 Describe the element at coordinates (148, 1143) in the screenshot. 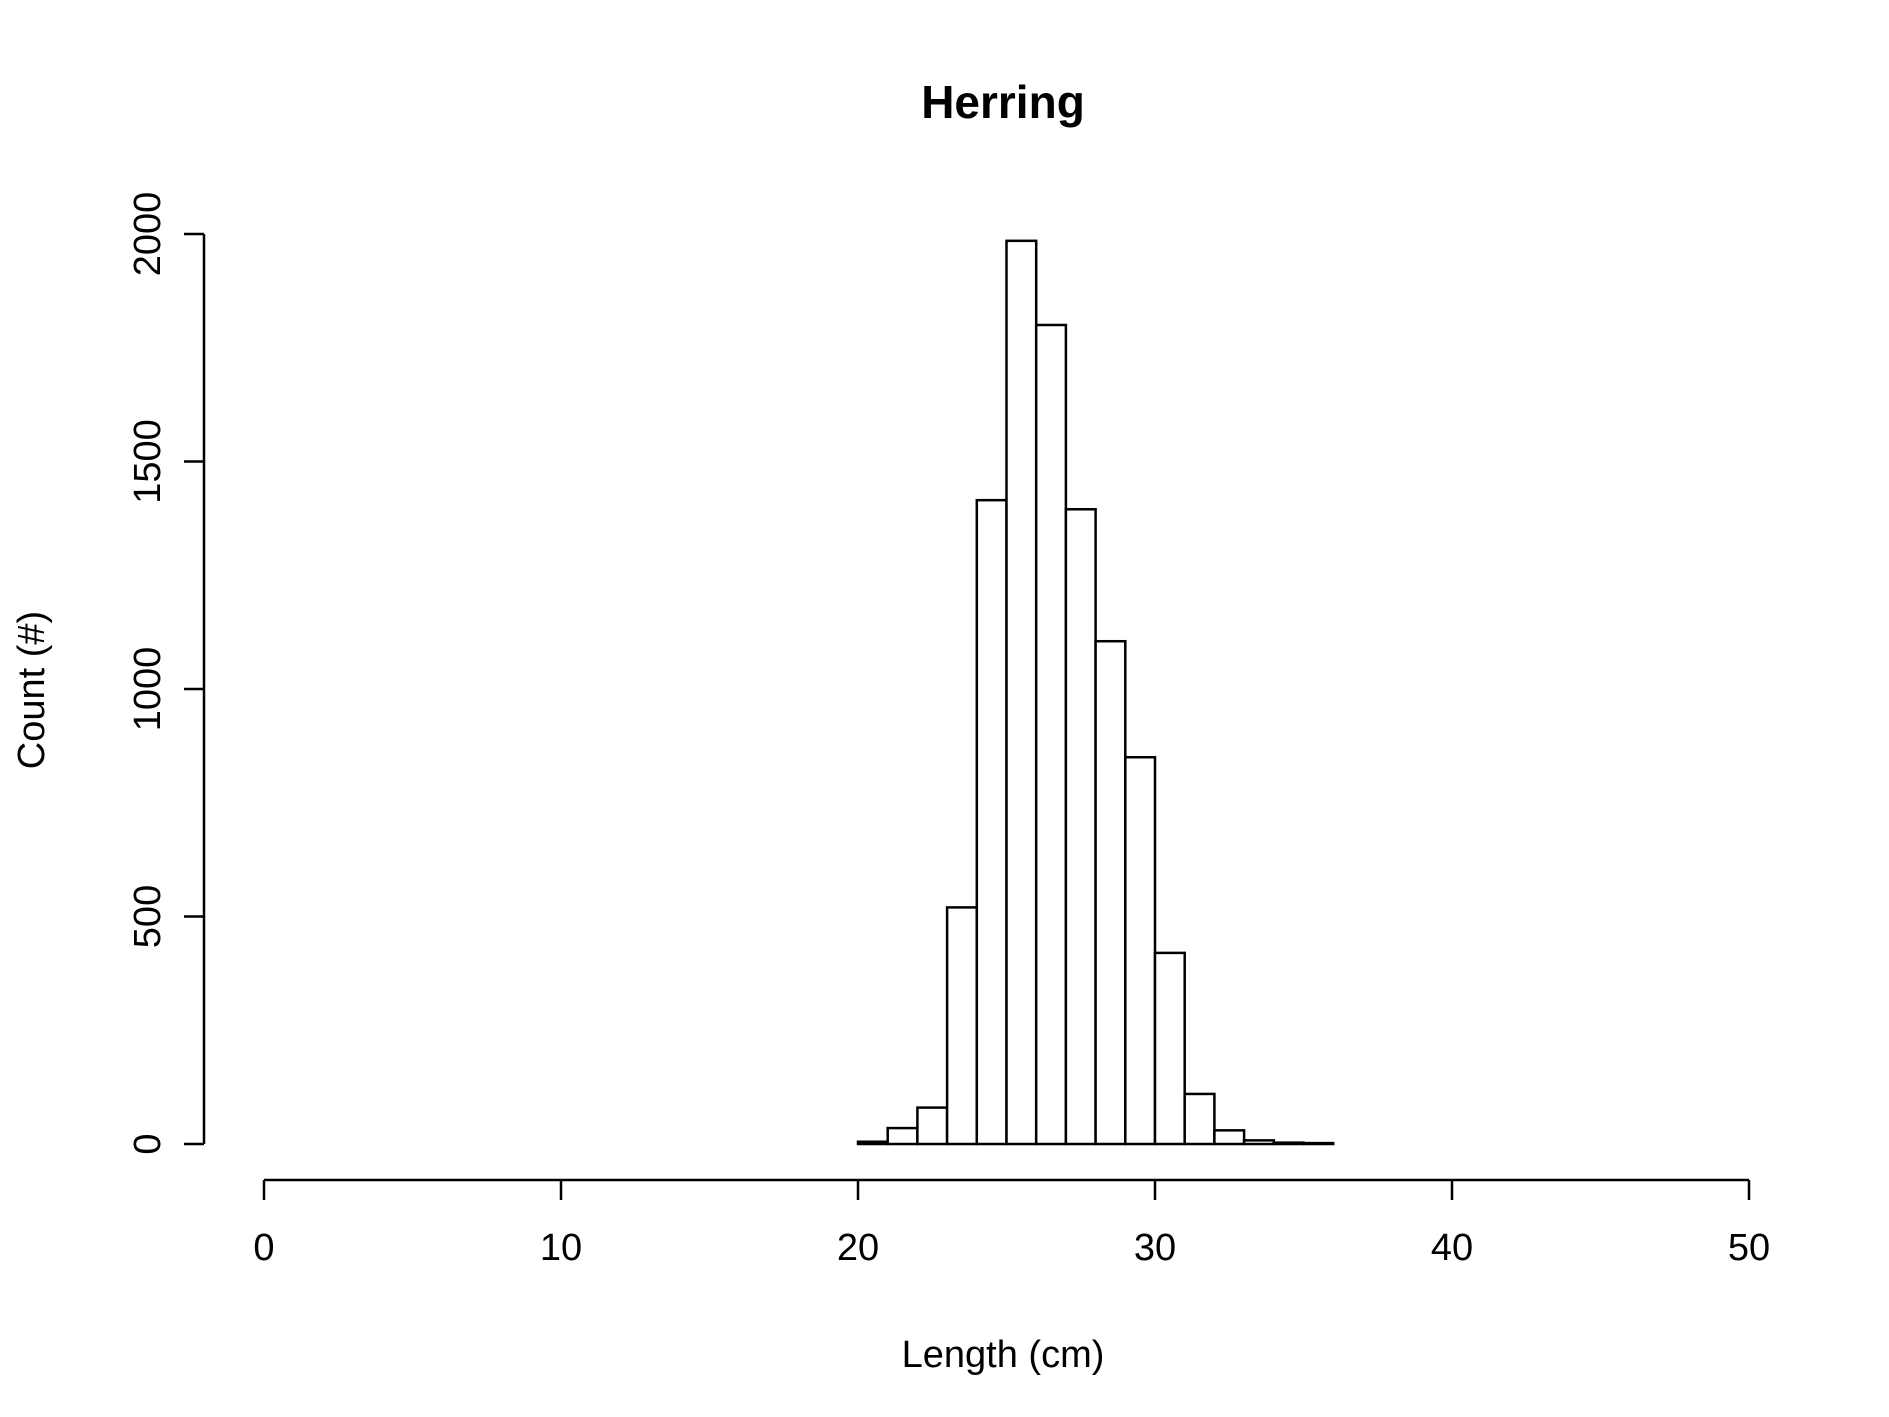

I see `y-tick-label: 0` at that location.